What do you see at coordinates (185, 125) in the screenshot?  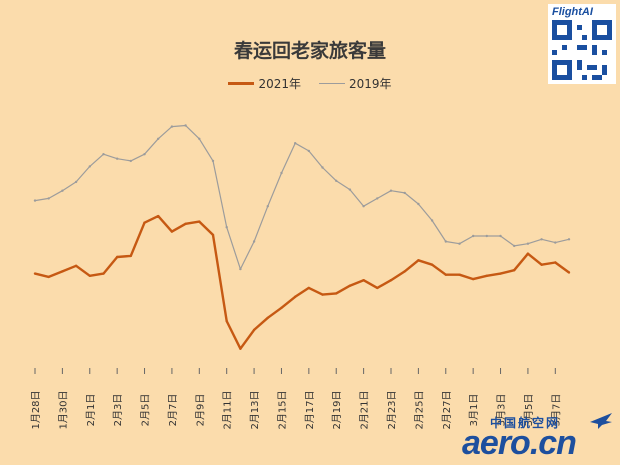 I see `data-point-2019年-2月8日` at bounding box center [185, 125].